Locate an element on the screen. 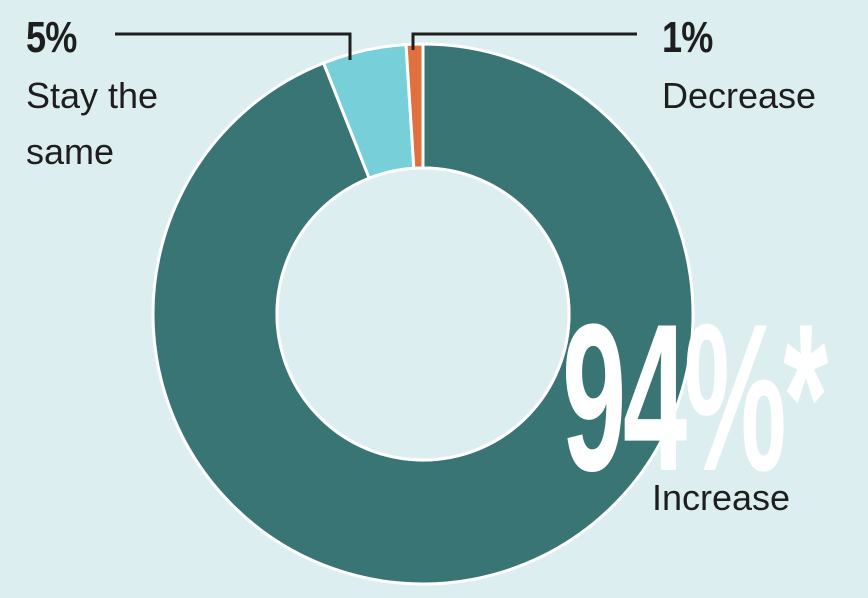 The image size is (868, 598). stay-percent-label: 5% is located at coordinates (51, 37).